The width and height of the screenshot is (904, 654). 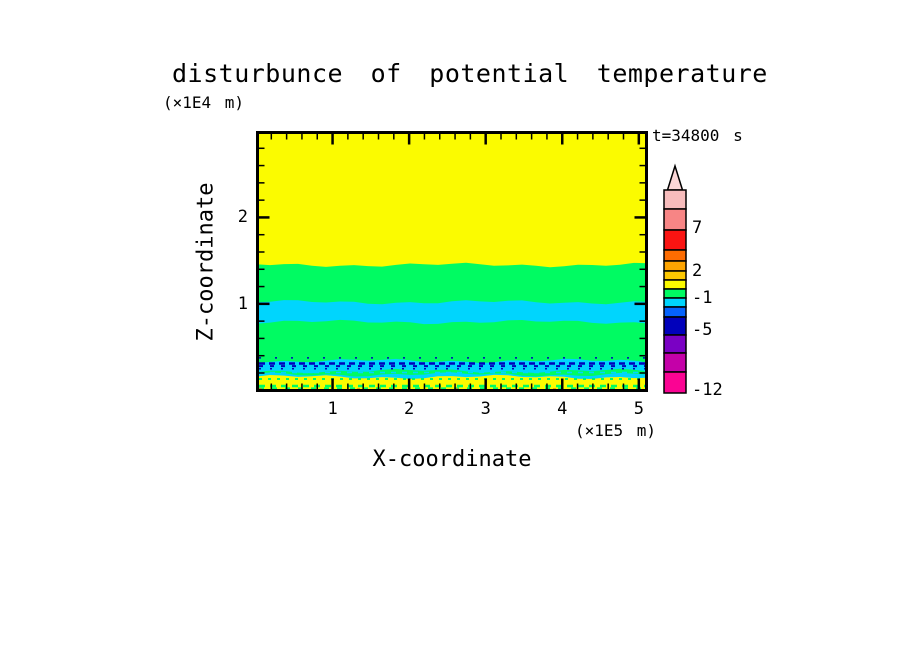 I want to click on x-tick-label: 4, so click(x=562, y=409).